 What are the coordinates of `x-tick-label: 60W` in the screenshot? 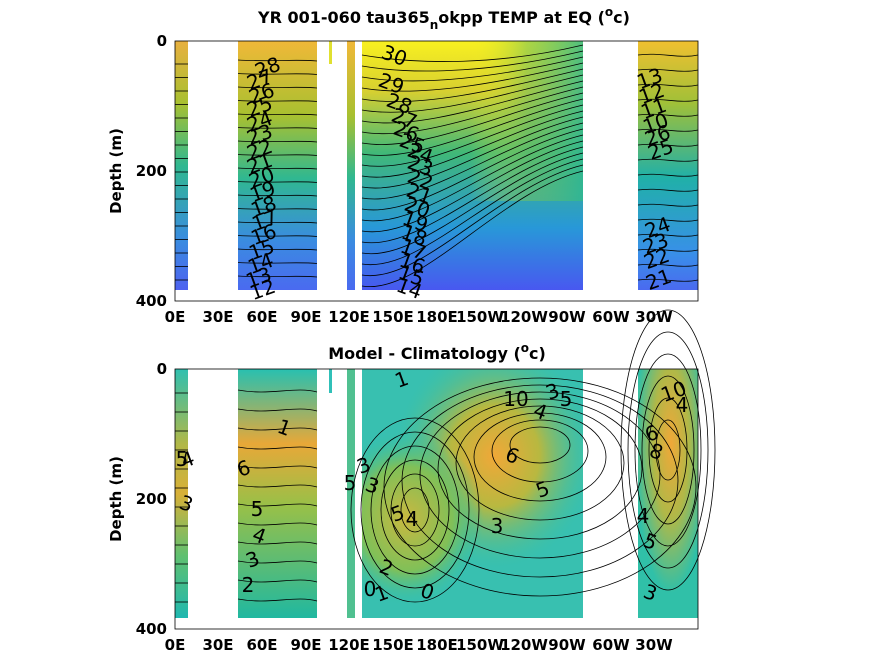 It's located at (611, 645).